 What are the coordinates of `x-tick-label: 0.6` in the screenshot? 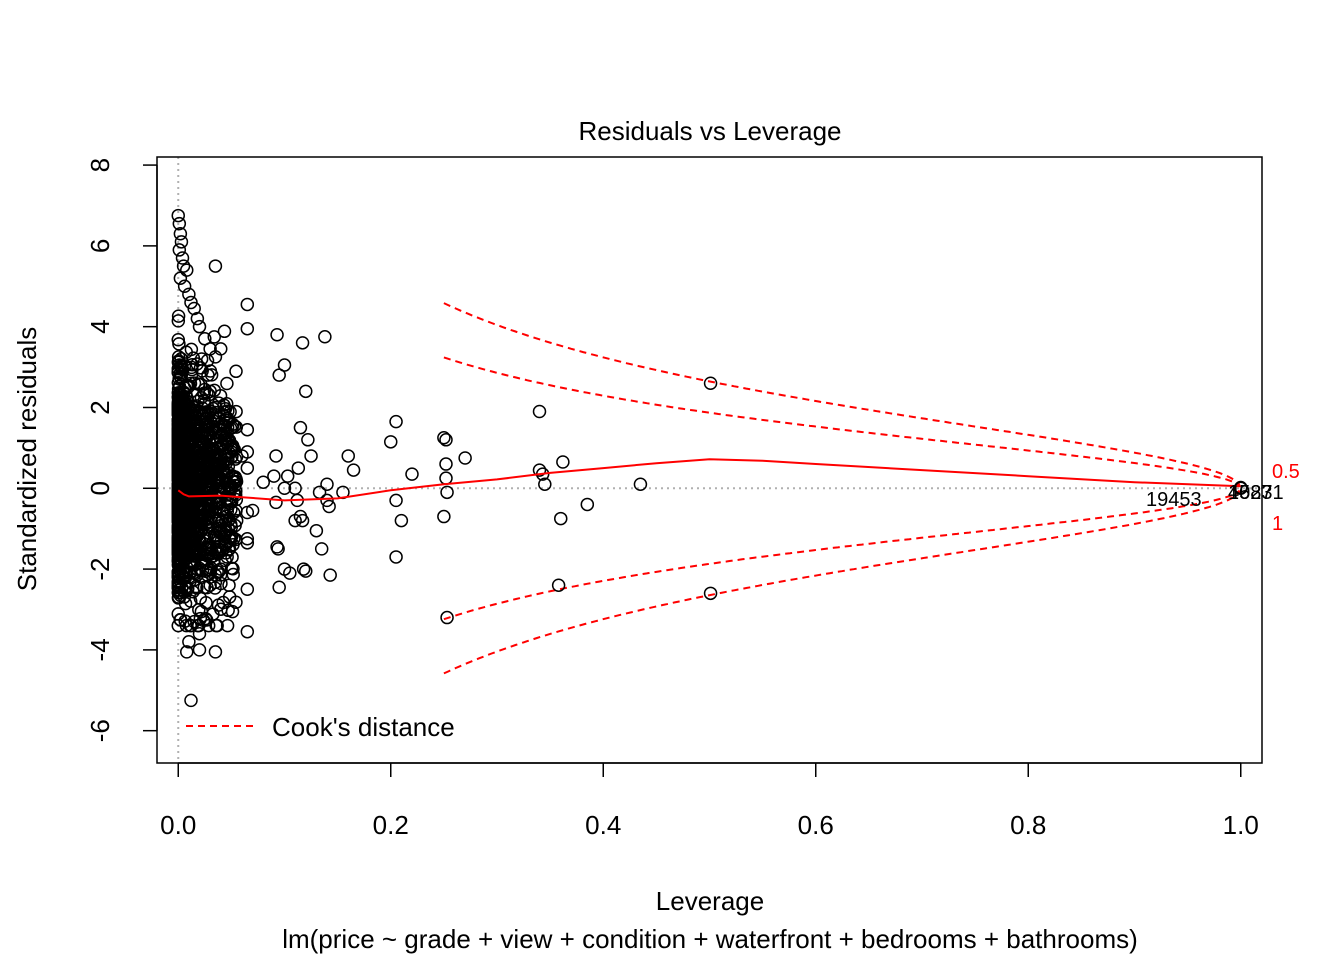 It's located at (816, 825).